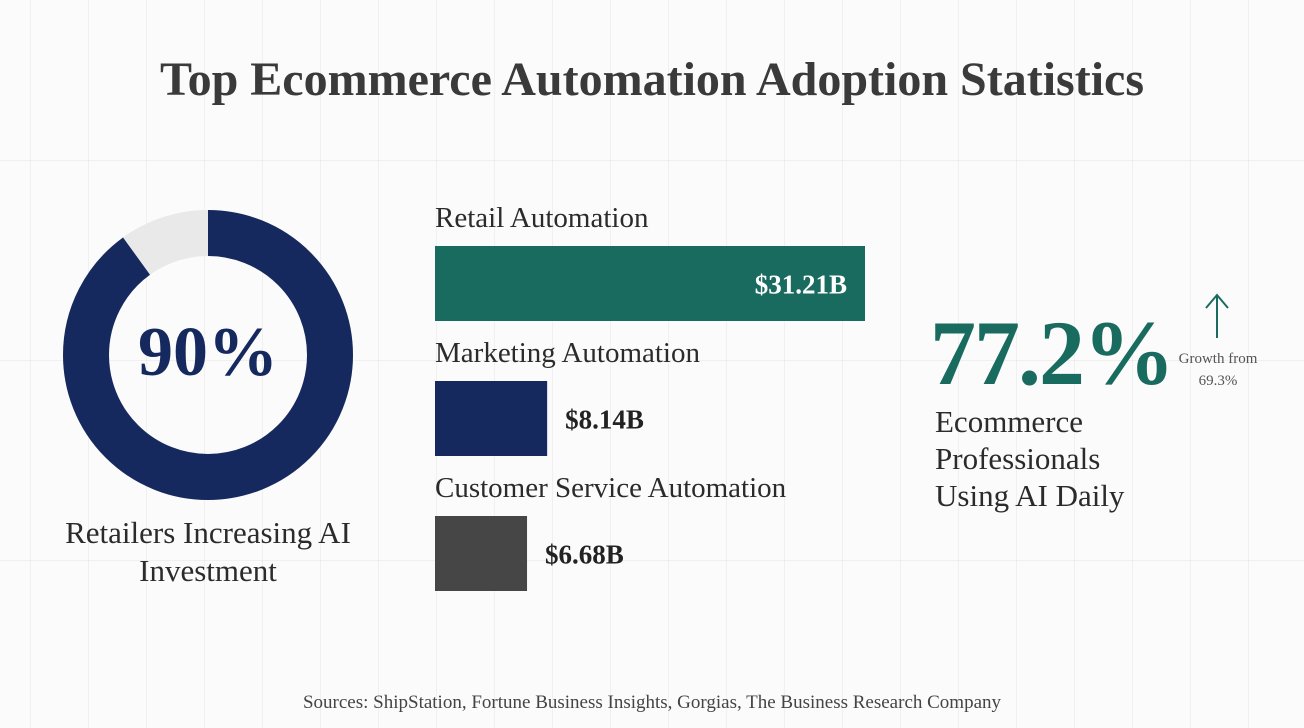  What do you see at coordinates (1030, 458) in the screenshot?
I see `stat-caption: Ecommerce Professionals Using AI Daily` at bounding box center [1030, 458].